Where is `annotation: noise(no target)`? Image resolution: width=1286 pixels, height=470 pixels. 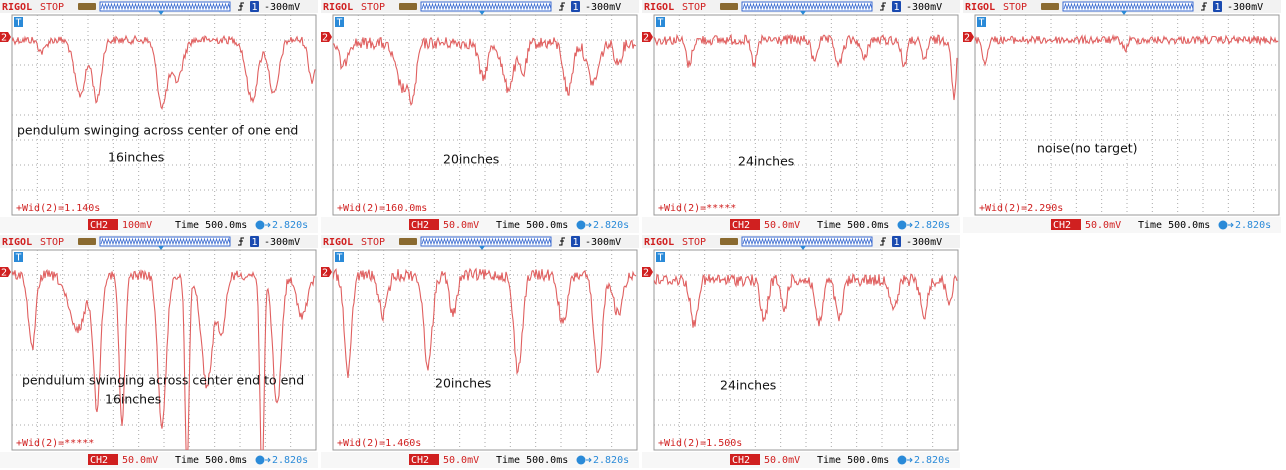
annotation: noise(no target) is located at coordinates (1087, 148).